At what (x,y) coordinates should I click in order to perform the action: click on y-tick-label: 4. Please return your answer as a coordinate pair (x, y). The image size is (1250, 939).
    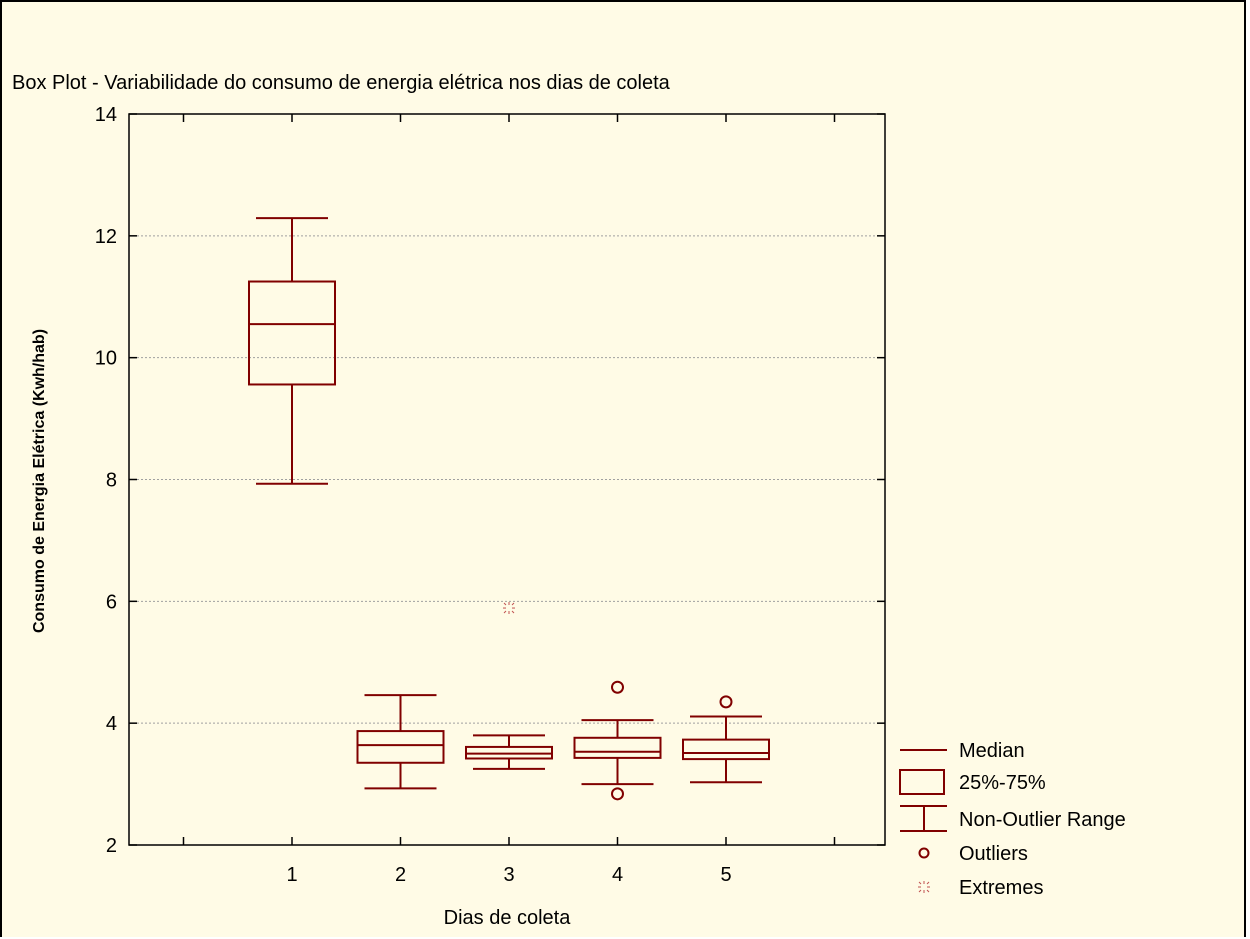
    Looking at the image, I should click on (111, 724).